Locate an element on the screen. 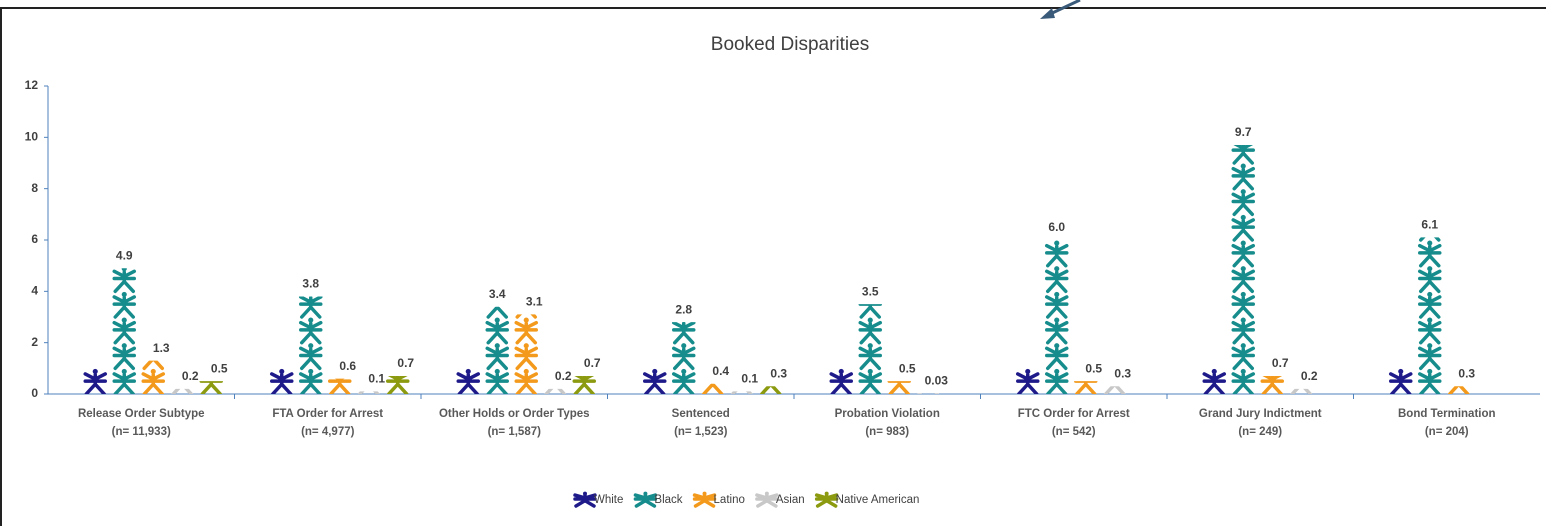 This screenshot has width=1546, height=526. x-tick-label: Sentenced is located at coordinates (701, 414).